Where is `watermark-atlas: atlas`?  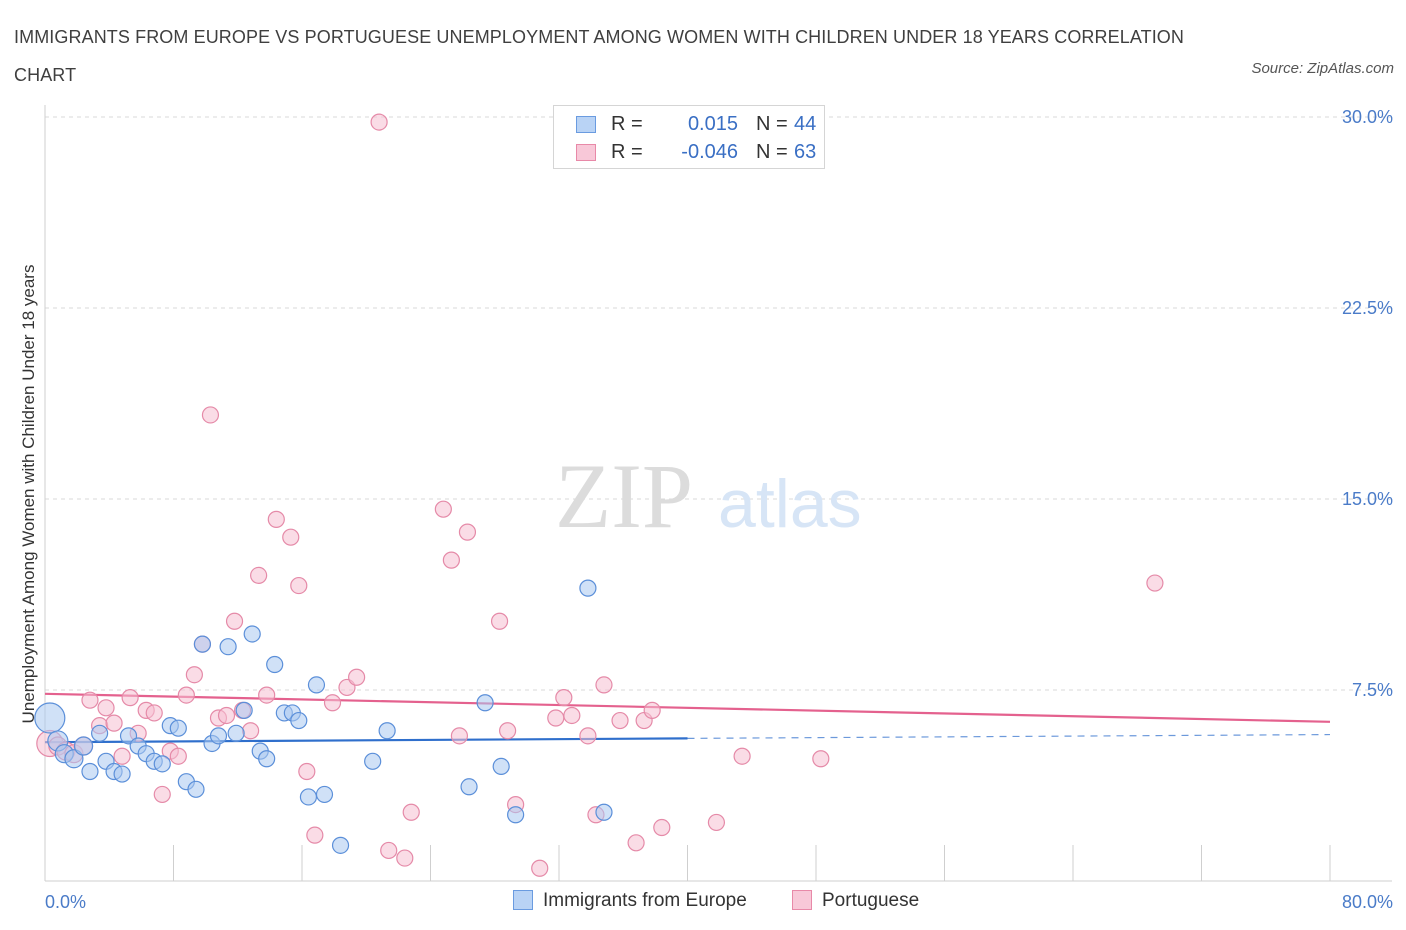
watermark-atlas: atlas is located at coordinates (790, 504).